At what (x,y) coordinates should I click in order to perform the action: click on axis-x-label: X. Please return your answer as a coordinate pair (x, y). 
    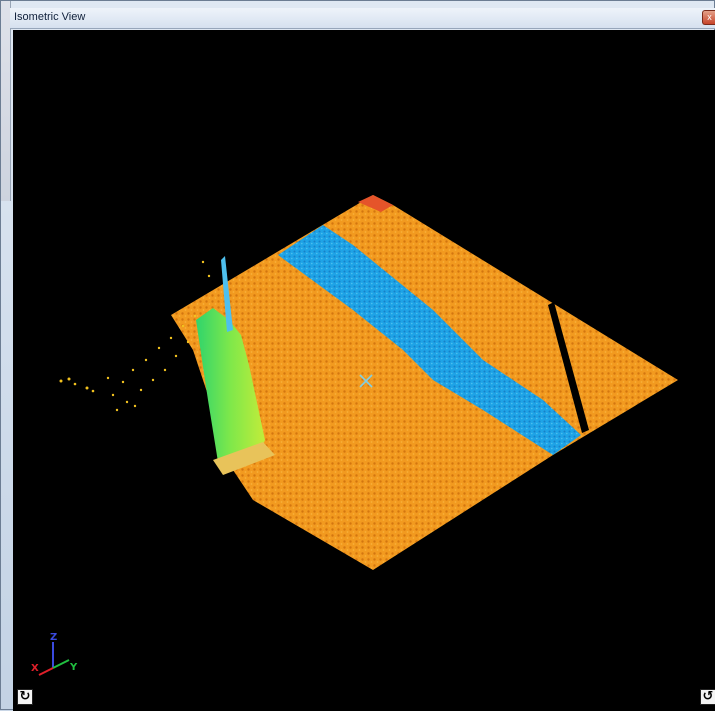
    Looking at the image, I should click on (35, 668).